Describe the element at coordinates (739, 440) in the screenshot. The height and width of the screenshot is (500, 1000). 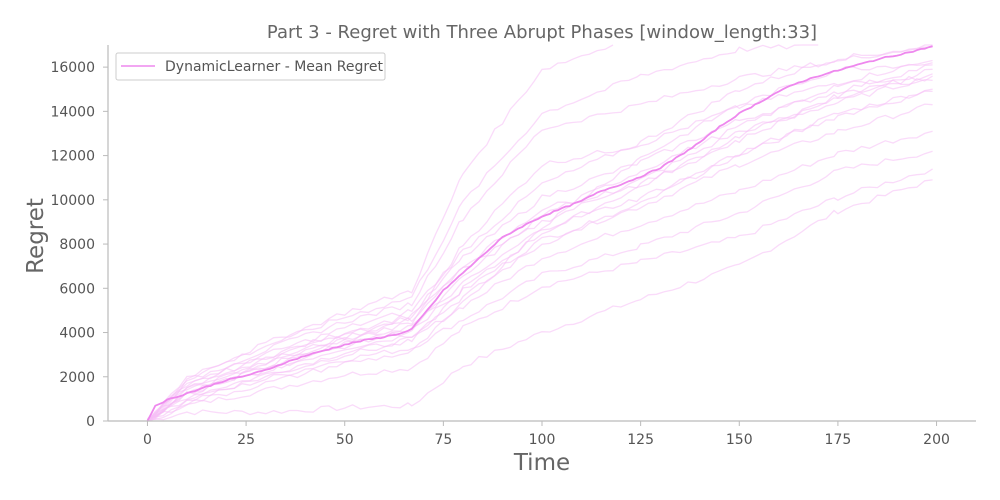
I see `x-tick-label: 150` at that location.